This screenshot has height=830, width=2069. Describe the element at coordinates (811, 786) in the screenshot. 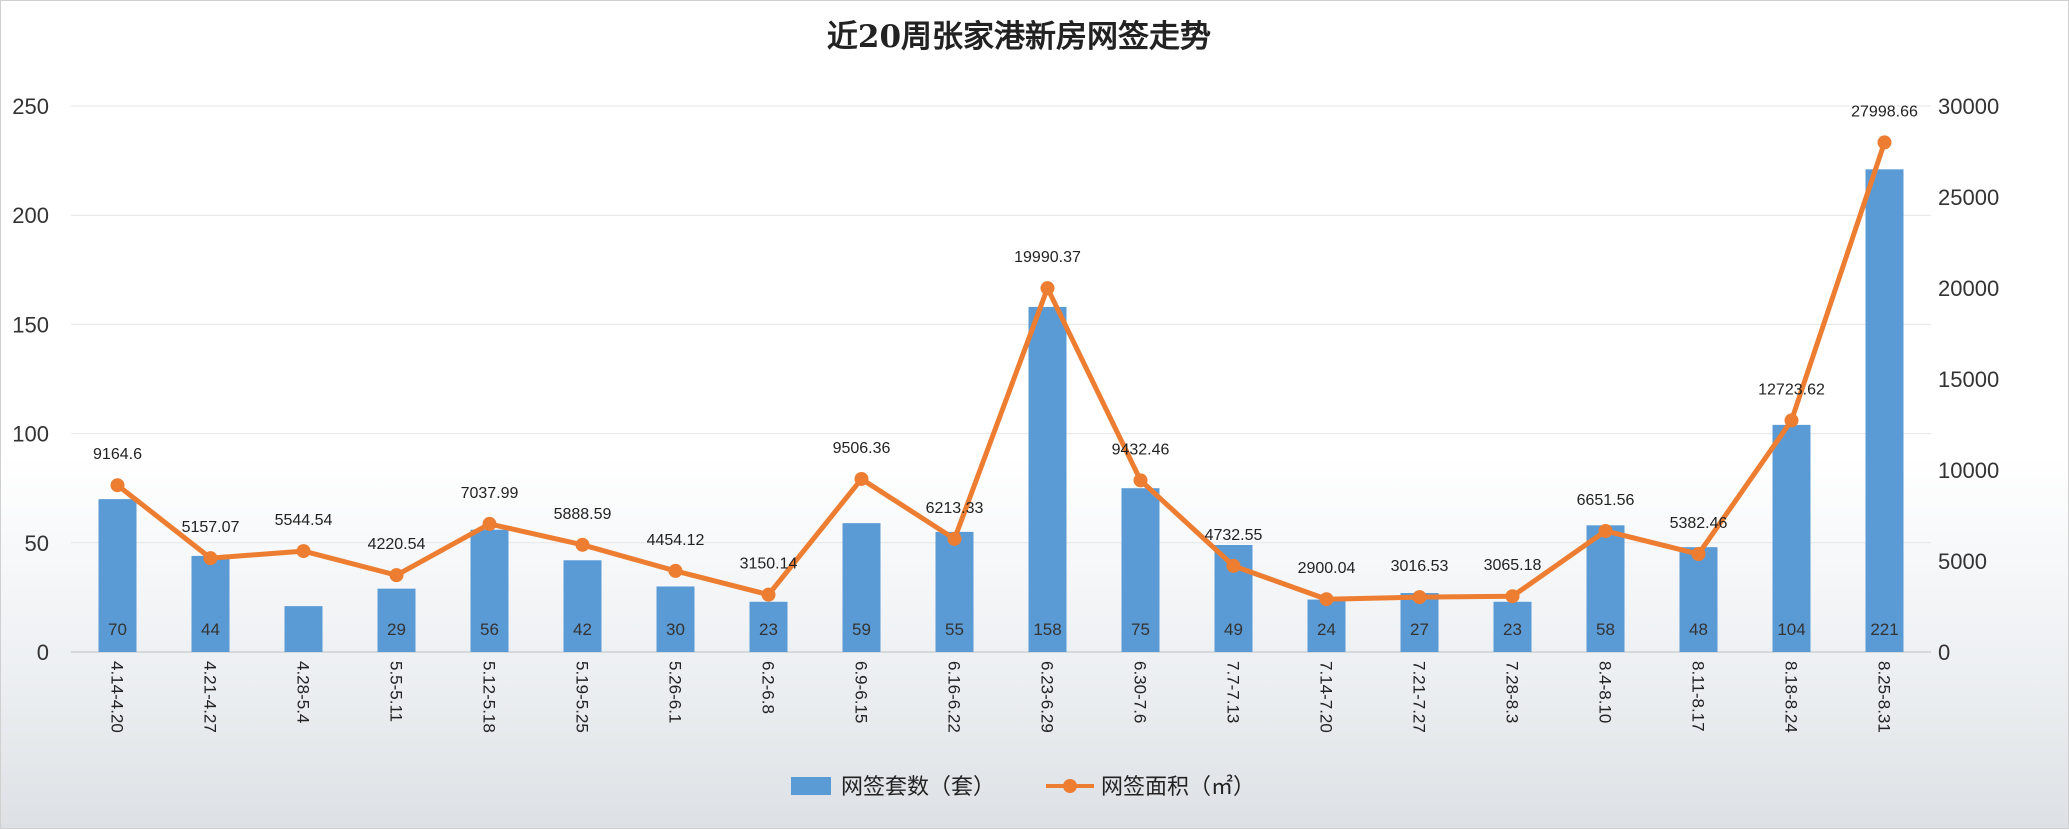

I see `legend-bar-swatch` at that location.